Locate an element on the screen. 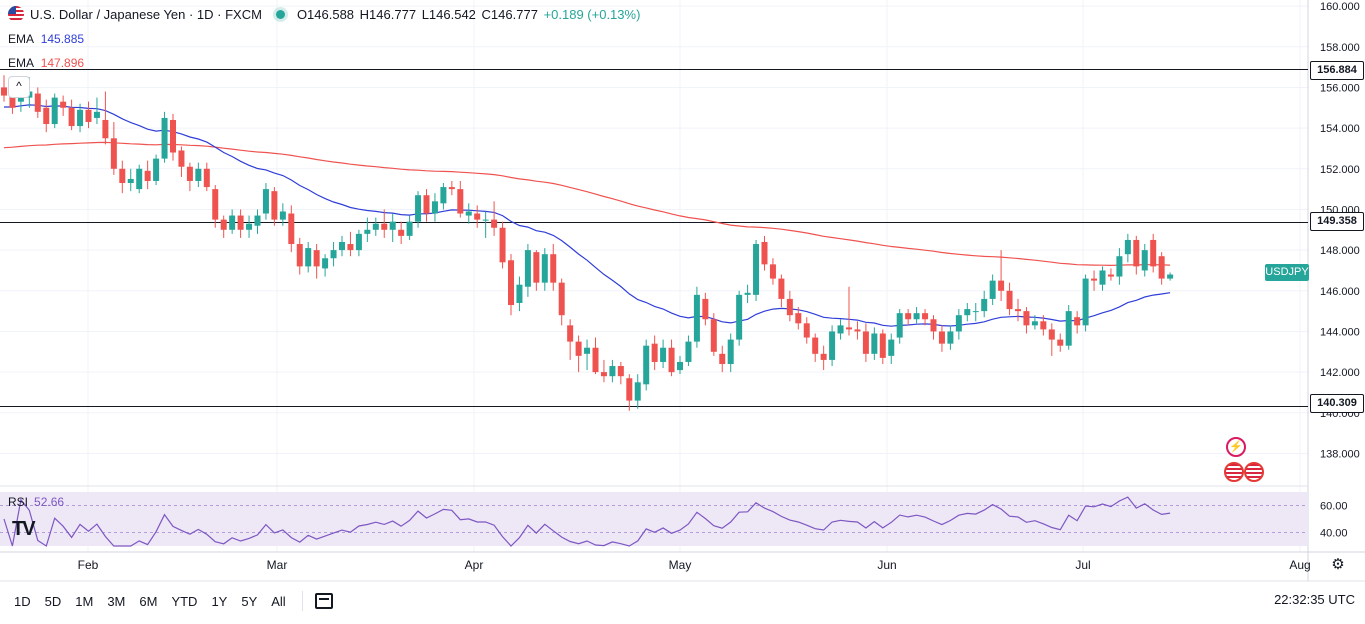  x-tick-label: Jun is located at coordinates (886, 565).